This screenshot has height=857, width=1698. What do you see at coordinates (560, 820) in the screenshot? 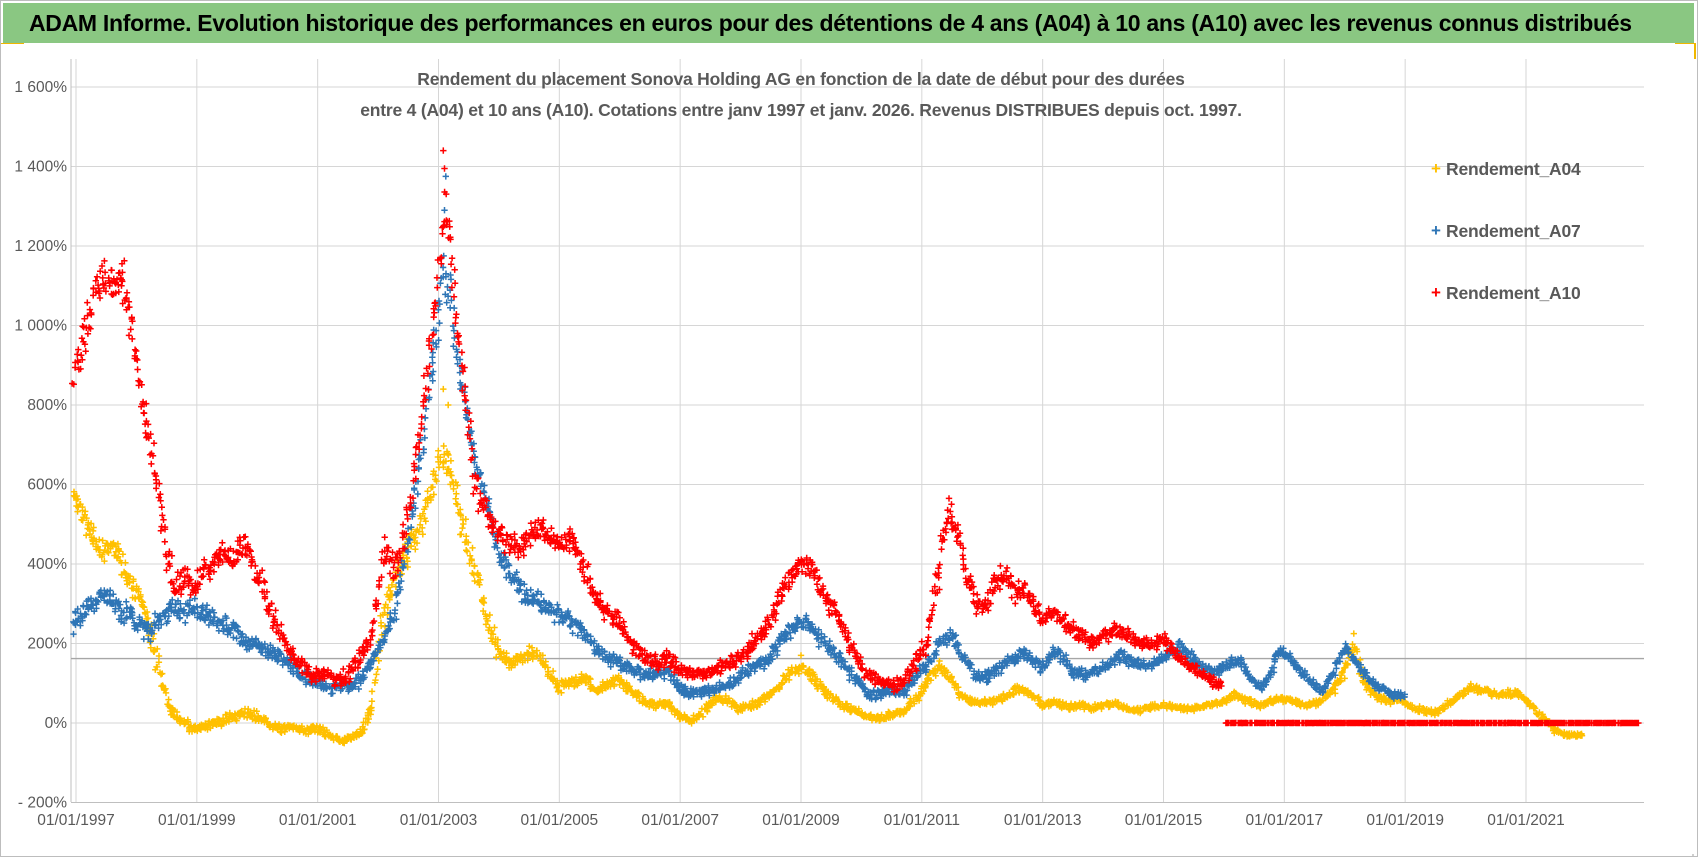
I see `x-tick-label: 01/01/2005` at bounding box center [560, 820].